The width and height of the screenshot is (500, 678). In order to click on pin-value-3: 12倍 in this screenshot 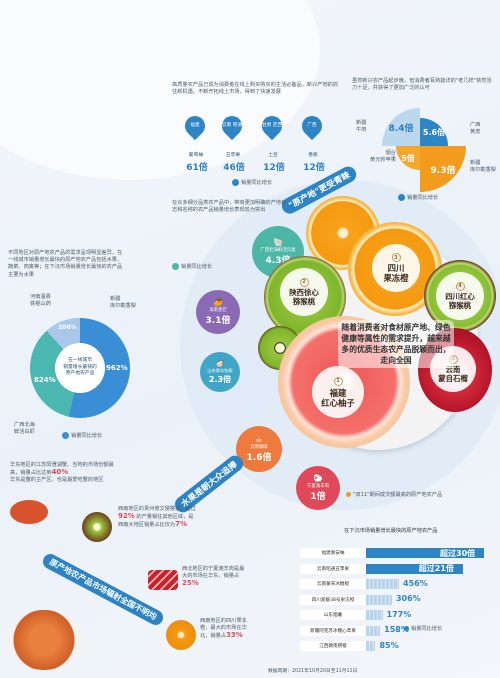, I will do `click(274, 168)`.